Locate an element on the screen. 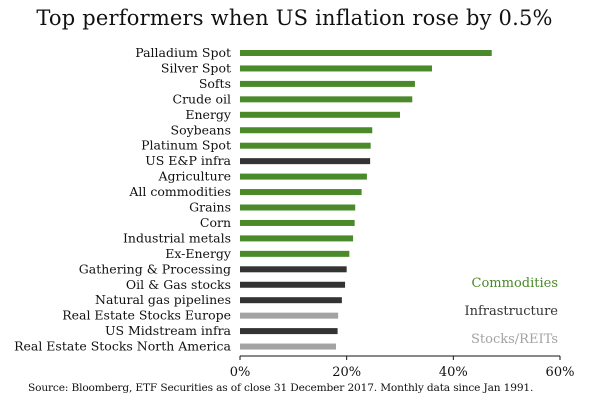 This screenshot has width=589, height=406. x-tick-label-3: 60% is located at coordinates (560, 372).